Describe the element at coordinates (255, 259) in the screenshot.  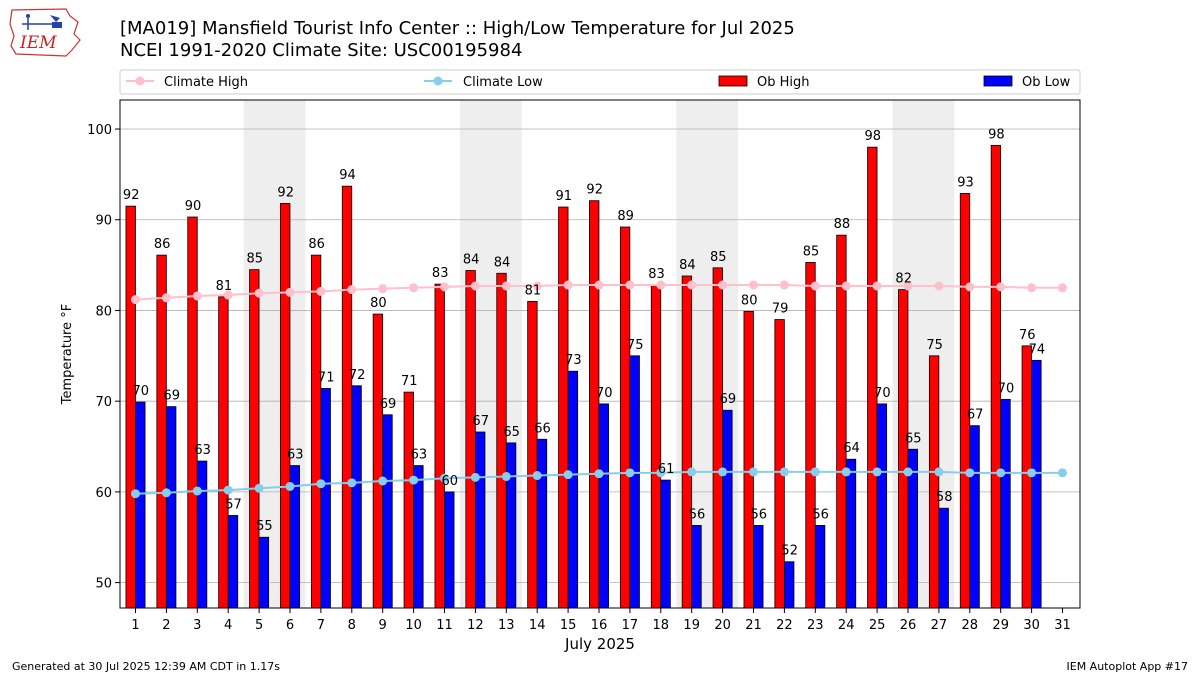
I see `ob-high-label: 85` at that location.